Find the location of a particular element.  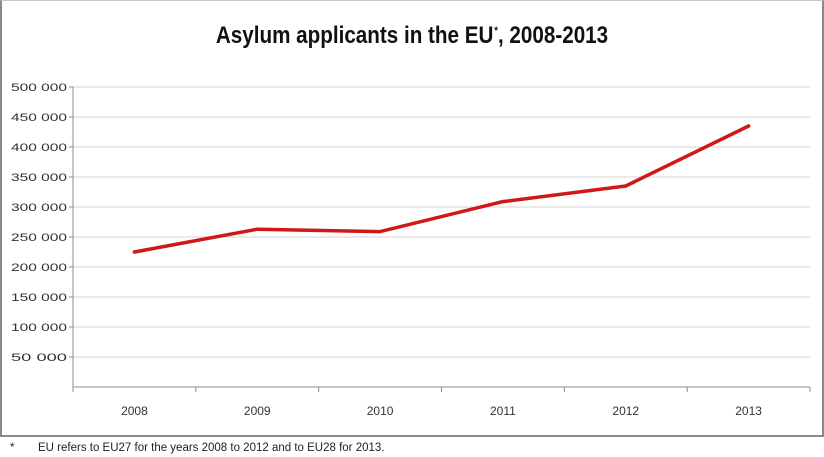

y-tick-label: 300 000 is located at coordinates (39, 208).